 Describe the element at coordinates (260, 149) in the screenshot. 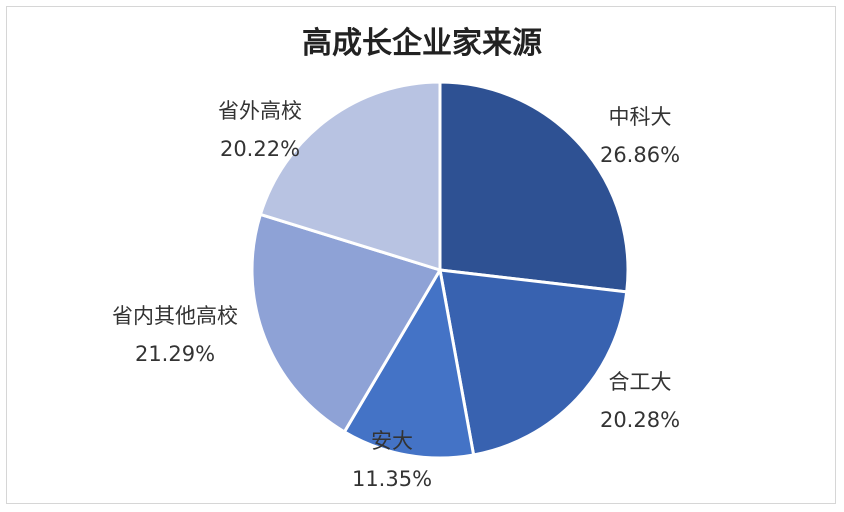

I see `slice-value-5: 20.22%` at that location.